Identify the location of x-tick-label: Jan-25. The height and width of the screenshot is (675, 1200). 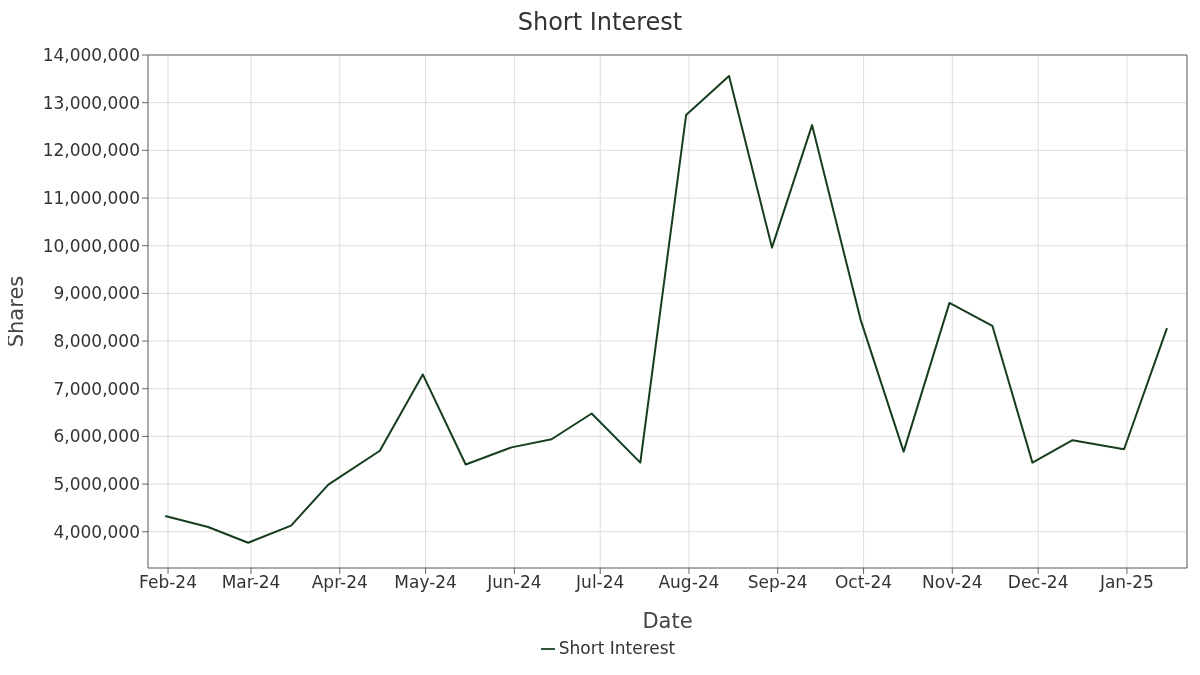
(1126, 582).